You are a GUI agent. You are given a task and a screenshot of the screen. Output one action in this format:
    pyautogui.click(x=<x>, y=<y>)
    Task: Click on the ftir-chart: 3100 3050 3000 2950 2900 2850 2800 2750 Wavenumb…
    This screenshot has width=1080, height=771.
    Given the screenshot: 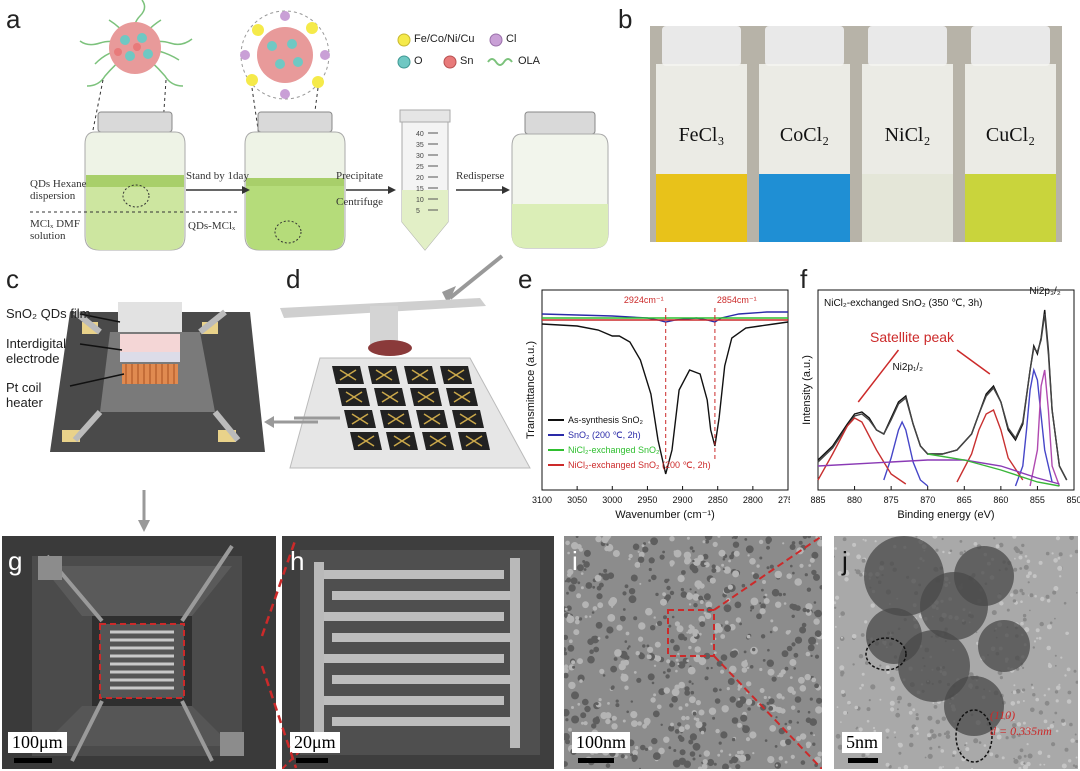 What is the action you would take?
    pyautogui.click(x=657, y=405)
    